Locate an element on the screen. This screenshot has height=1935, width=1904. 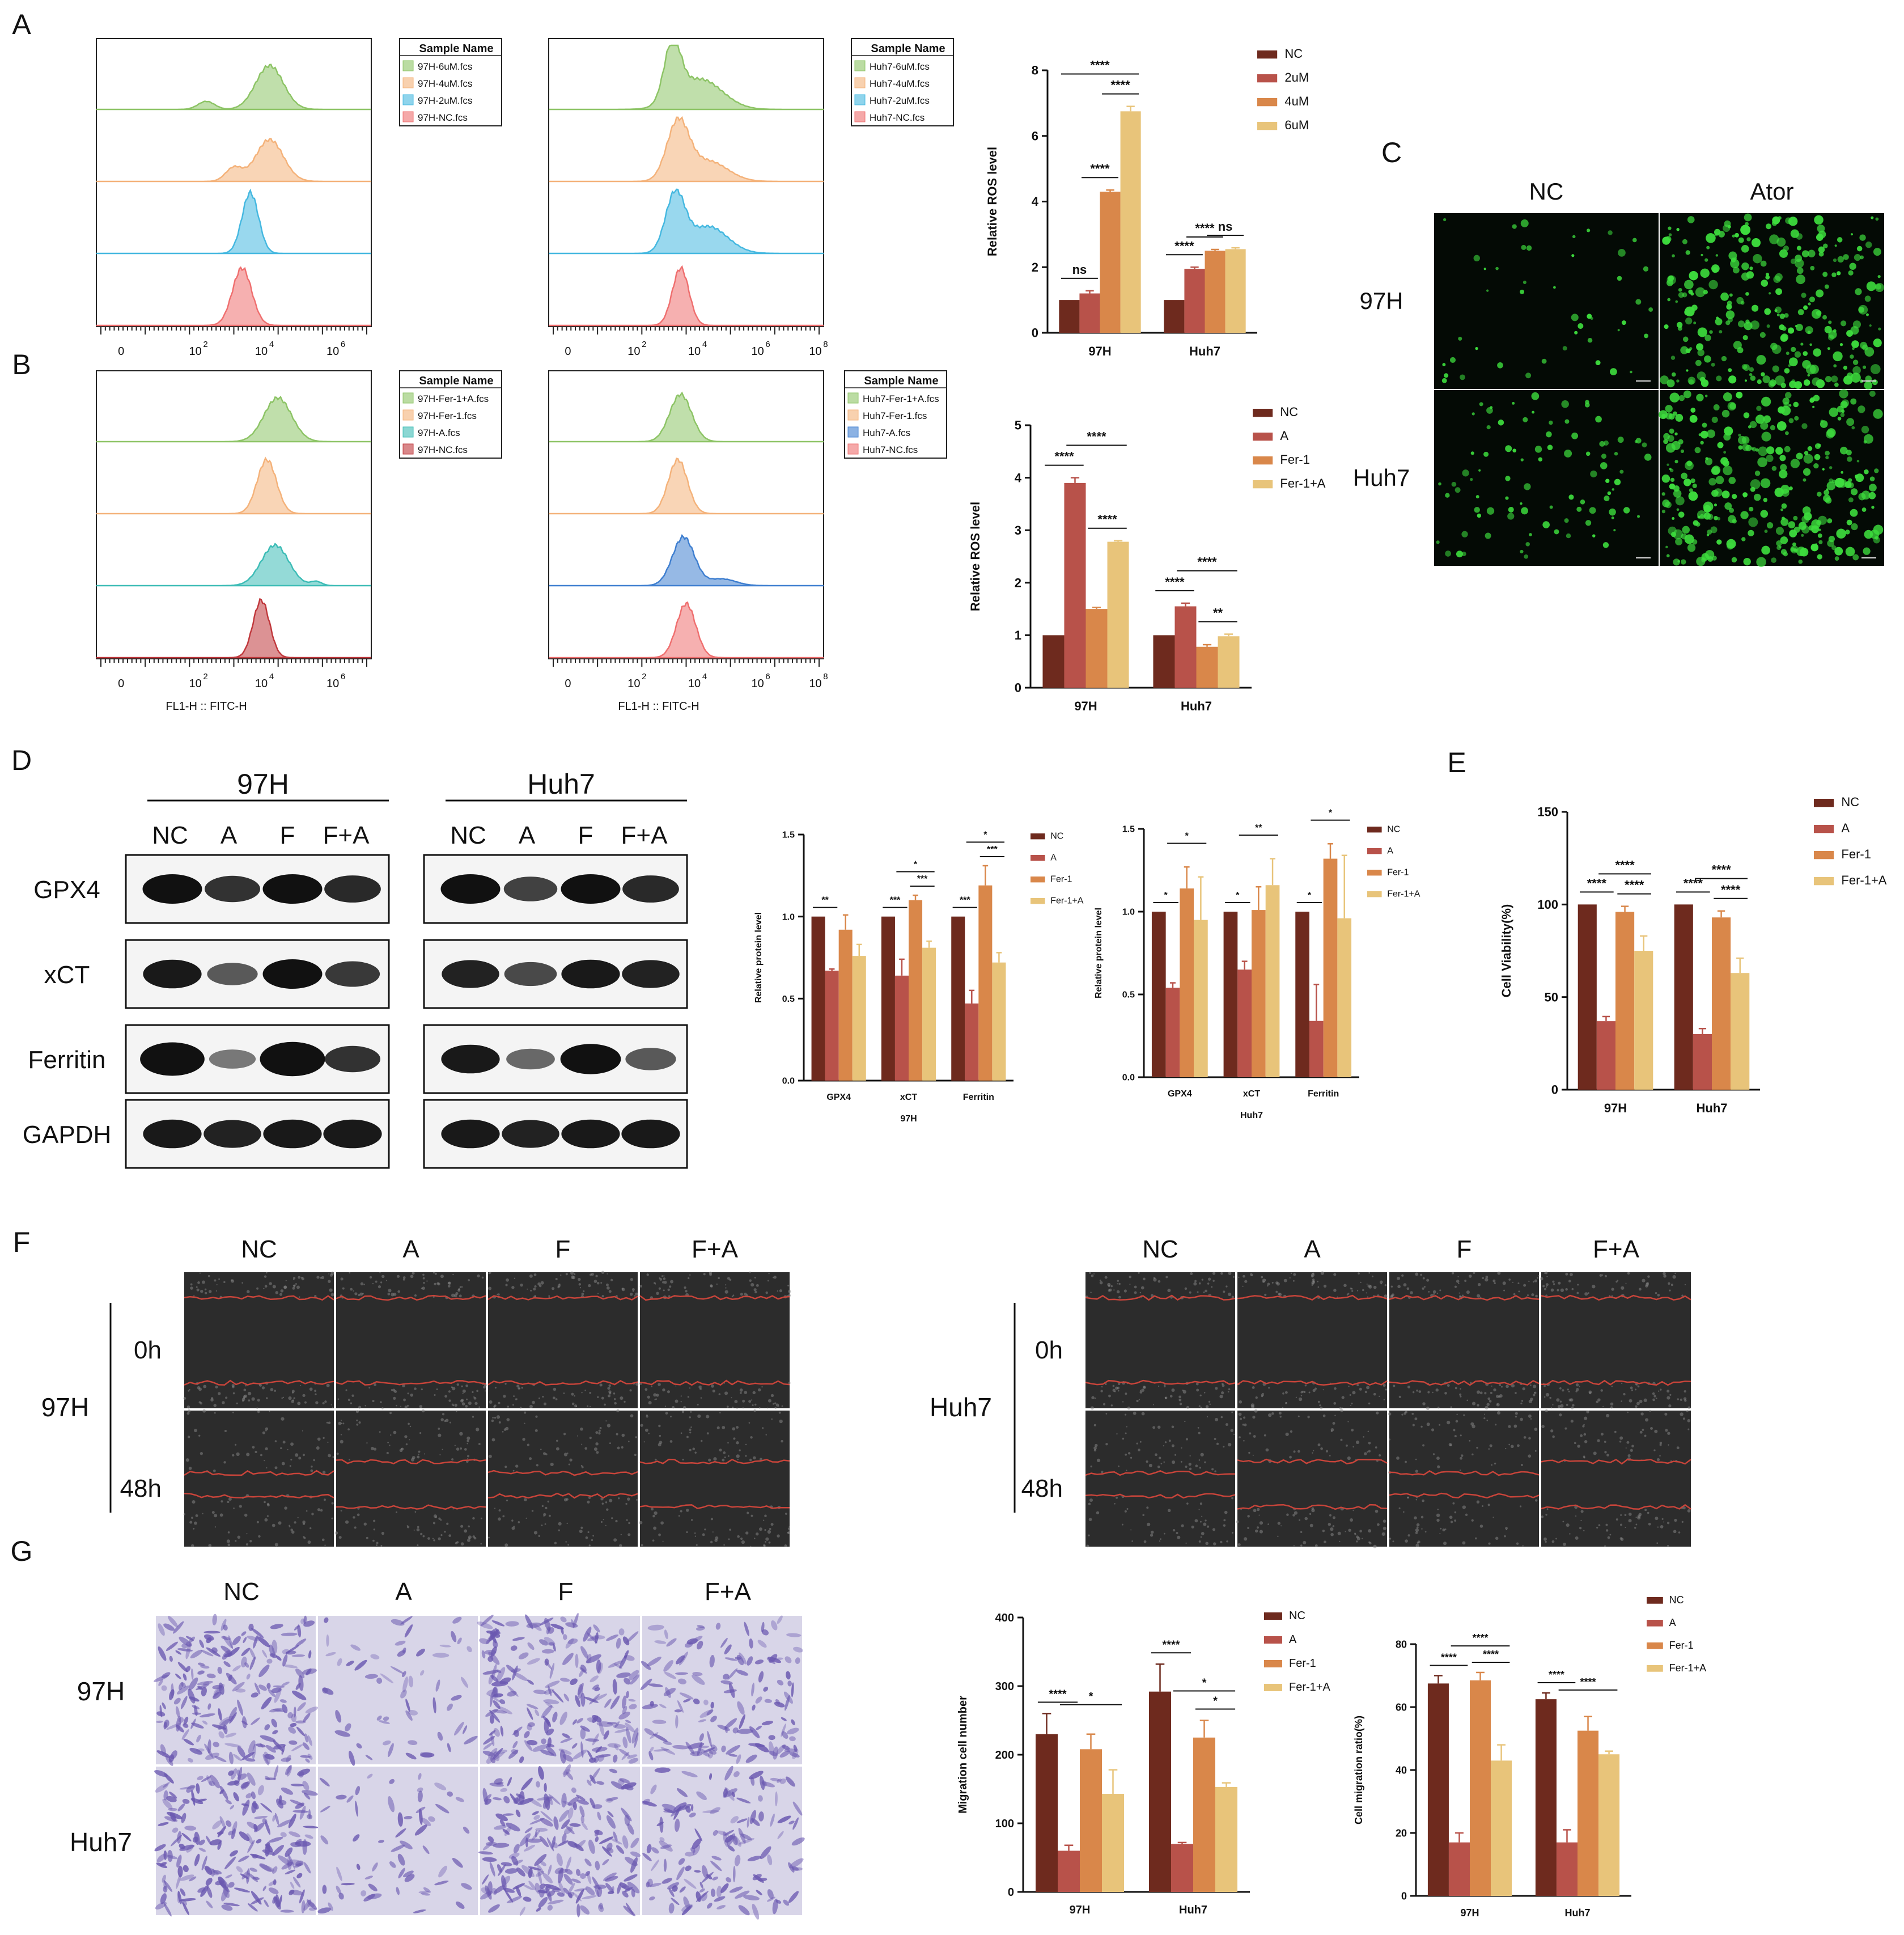
category-label: Huh7 is located at coordinates (1712, 1108).